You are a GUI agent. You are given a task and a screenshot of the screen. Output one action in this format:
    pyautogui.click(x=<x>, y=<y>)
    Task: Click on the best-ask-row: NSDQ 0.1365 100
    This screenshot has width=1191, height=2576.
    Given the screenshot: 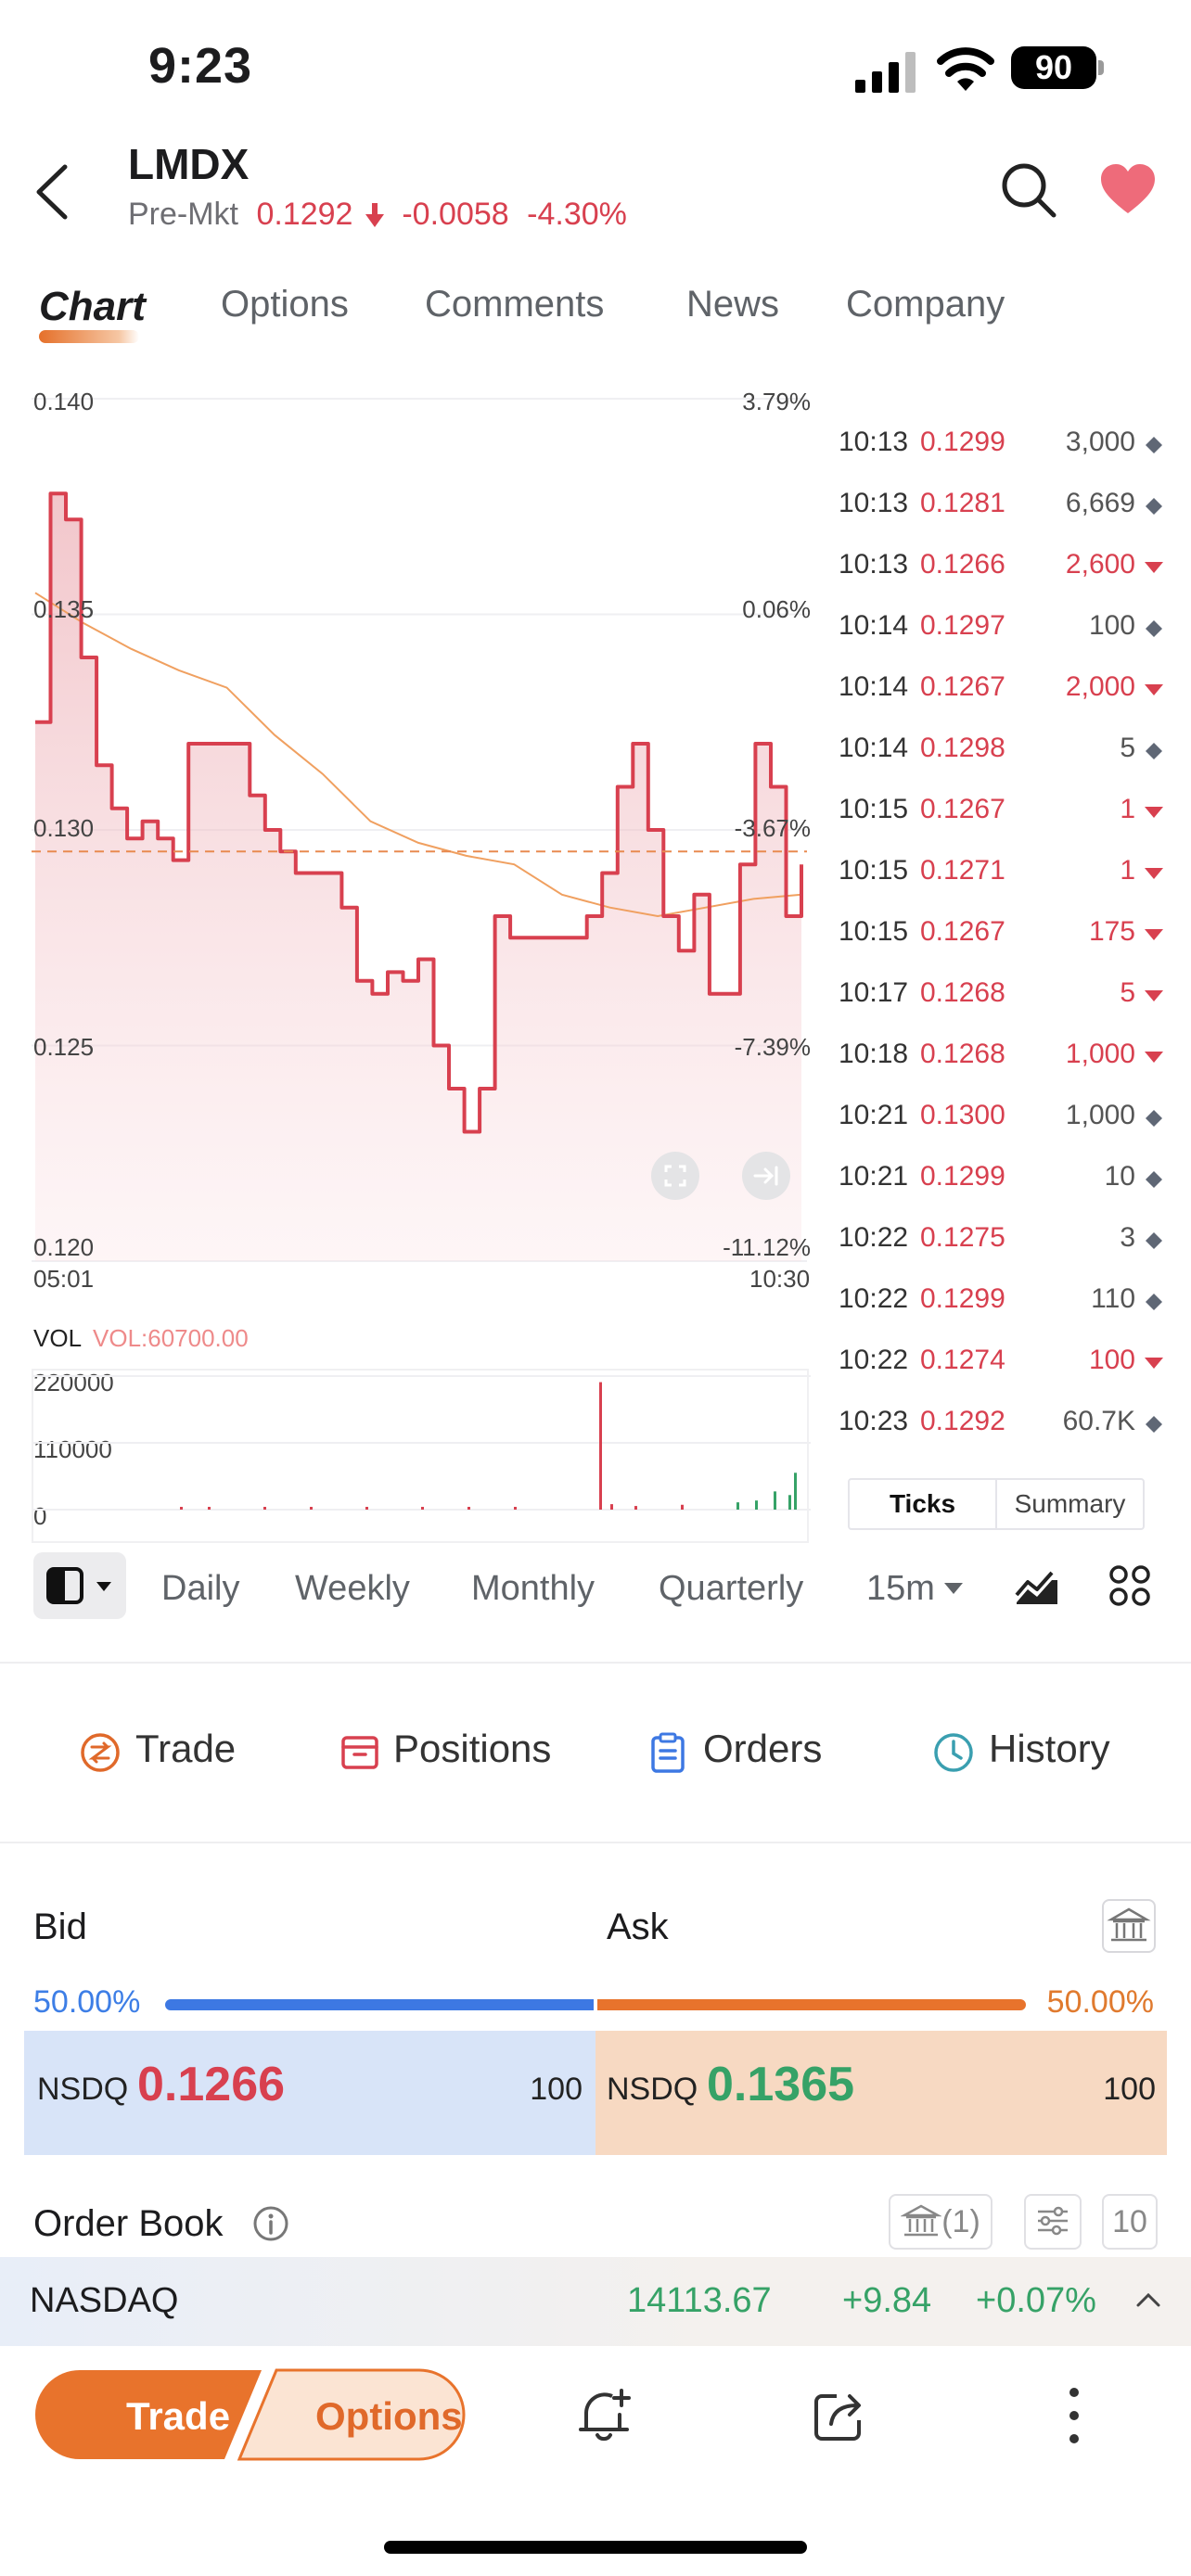 What is the action you would take?
    pyautogui.click(x=881, y=2093)
    